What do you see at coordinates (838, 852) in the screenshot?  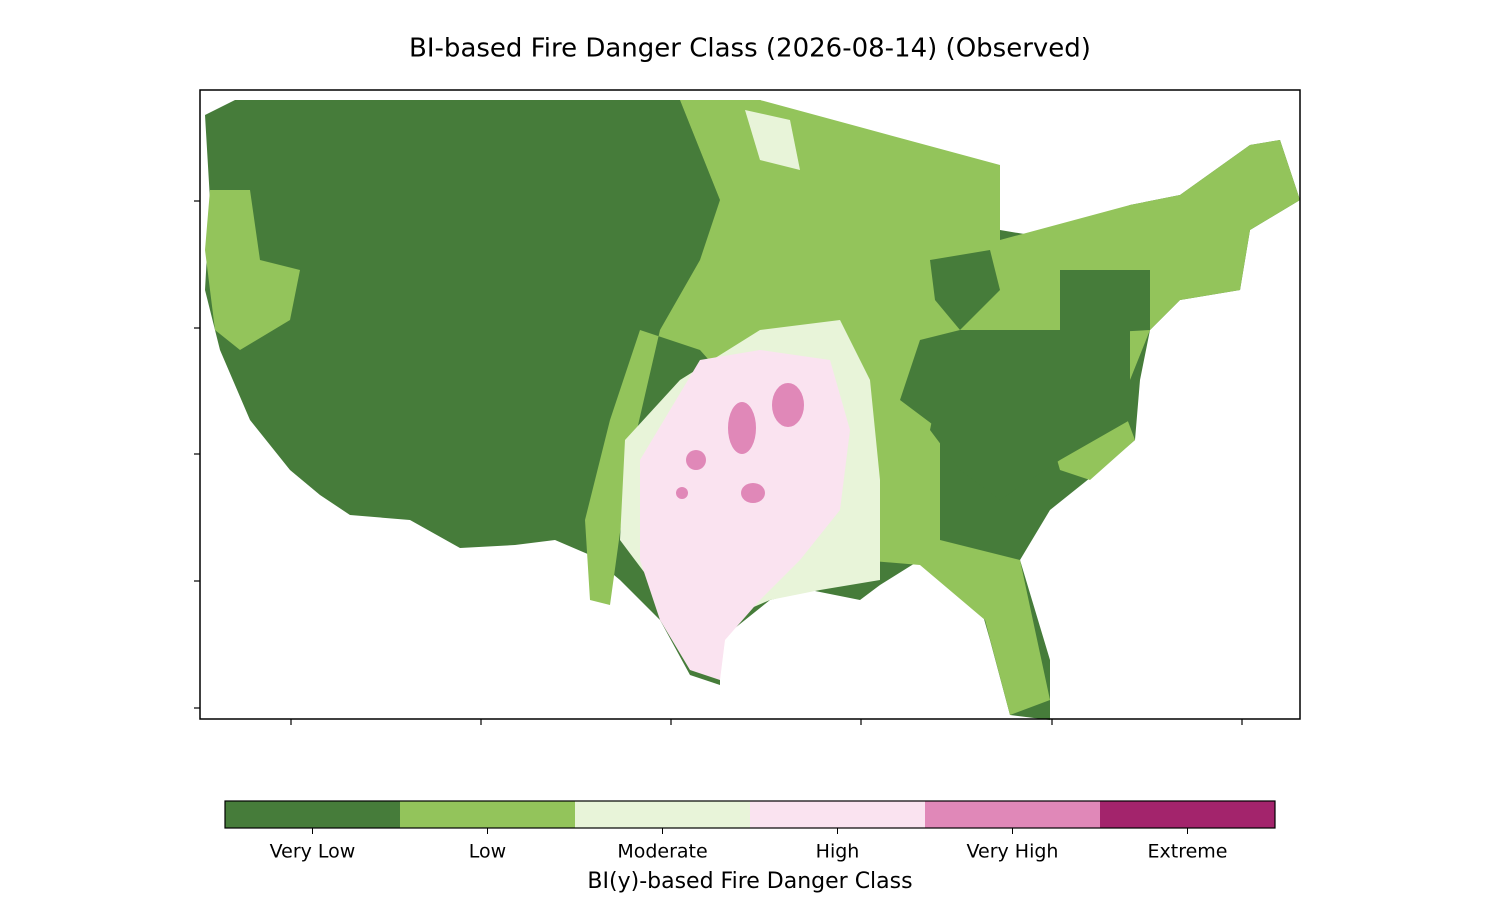 I see `colorbar-tick-label: High` at bounding box center [838, 852].